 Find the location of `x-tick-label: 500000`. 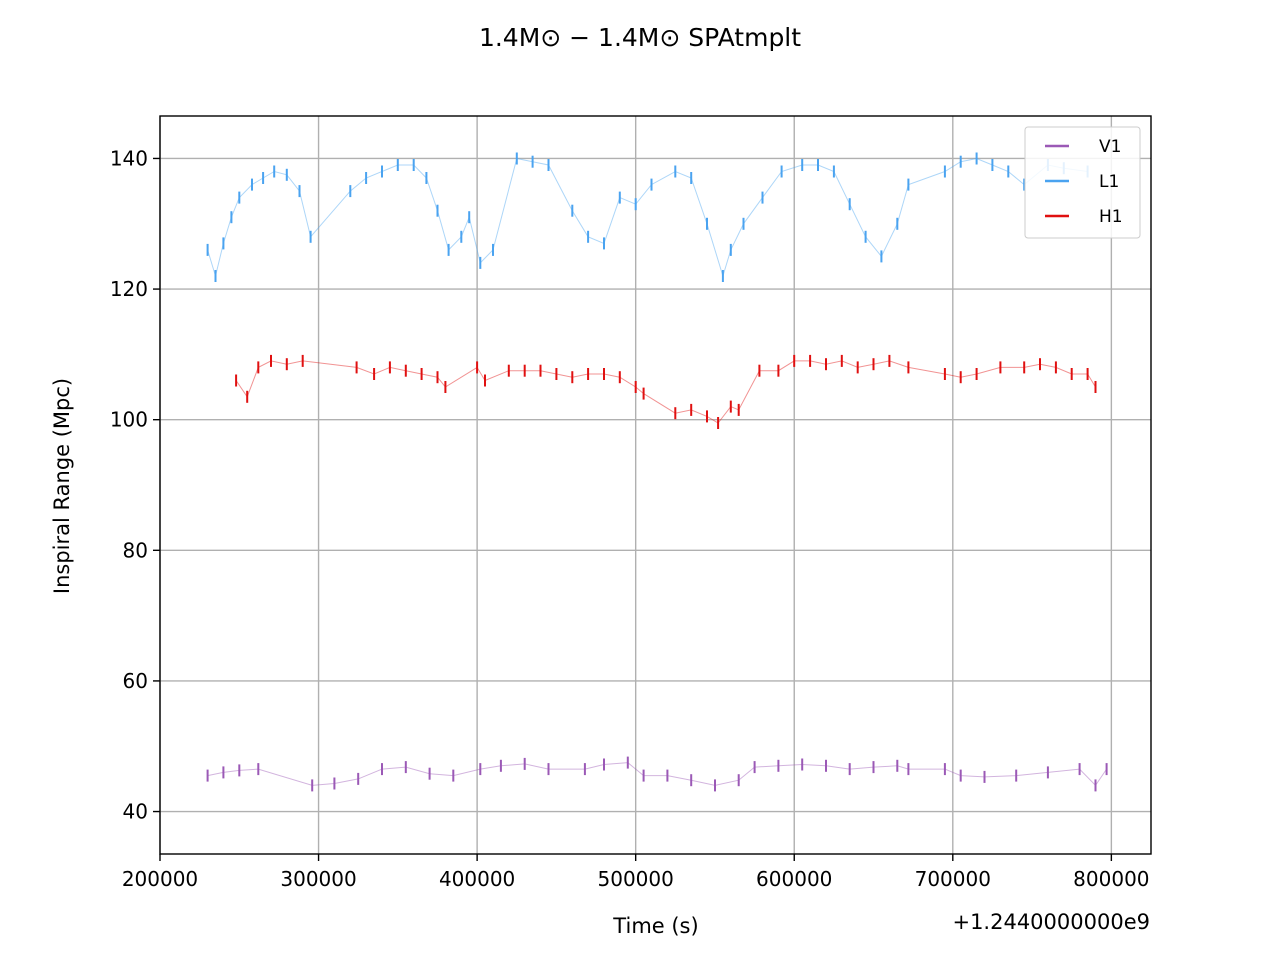

x-tick-label: 500000 is located at coordinates (636, 879).